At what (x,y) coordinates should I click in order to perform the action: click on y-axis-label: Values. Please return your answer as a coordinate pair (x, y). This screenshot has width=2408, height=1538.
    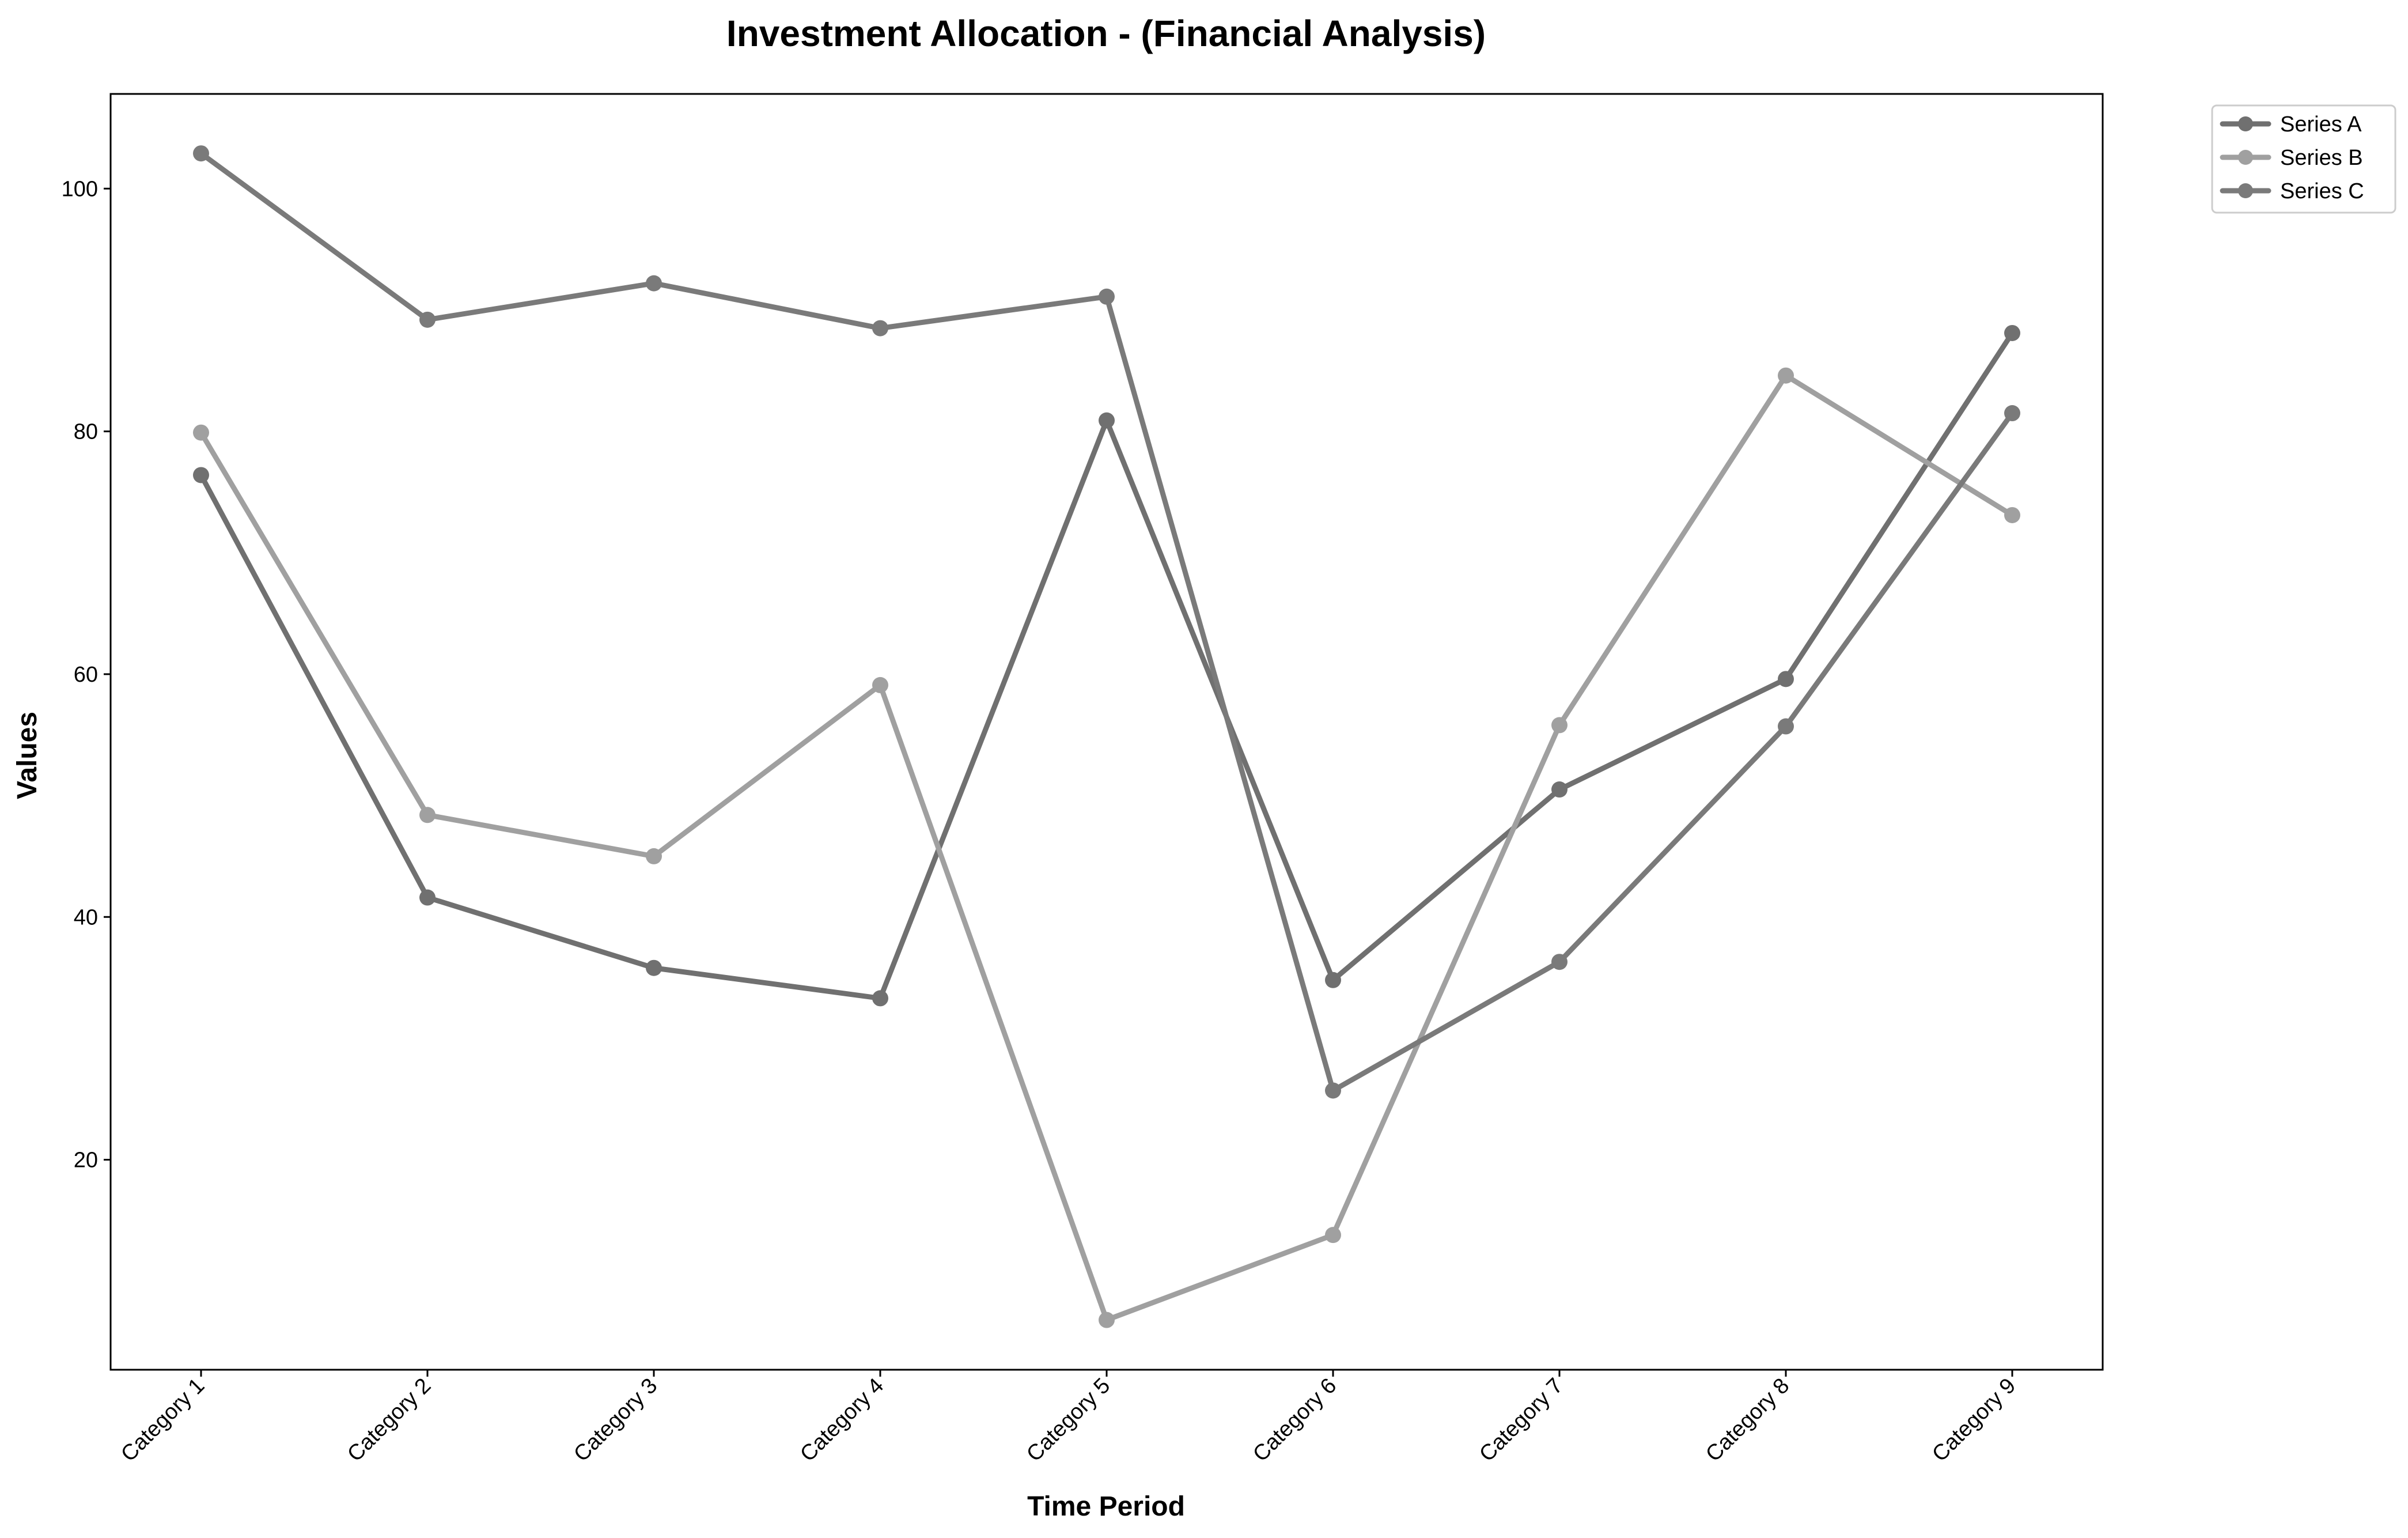
    Looking at the image, I should click on (27, 756).